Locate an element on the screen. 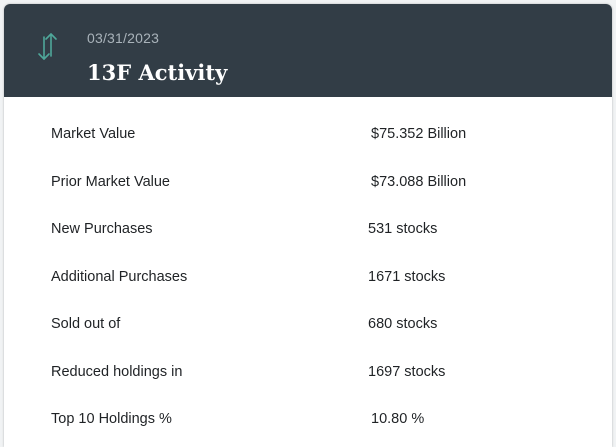  row-label: Prior Market Value is located at coordinates (110, 182).